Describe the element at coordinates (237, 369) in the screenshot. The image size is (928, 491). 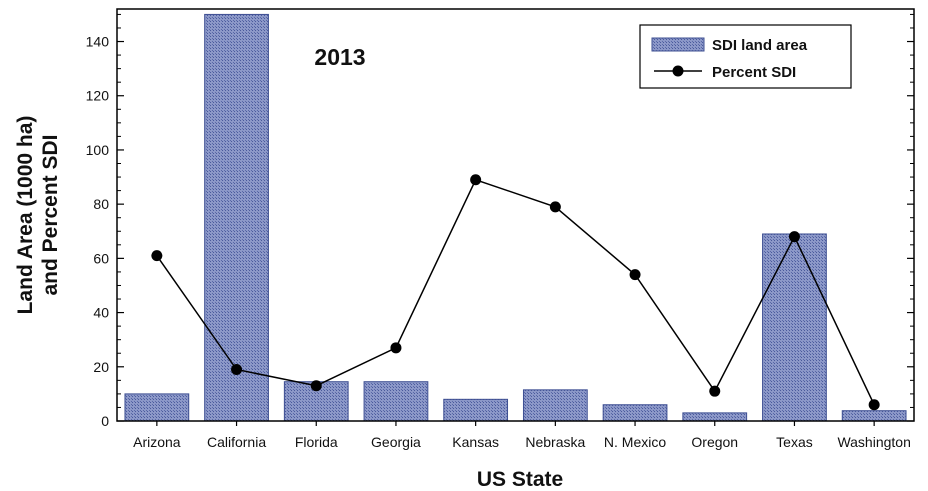
I see `point-california` at that location.